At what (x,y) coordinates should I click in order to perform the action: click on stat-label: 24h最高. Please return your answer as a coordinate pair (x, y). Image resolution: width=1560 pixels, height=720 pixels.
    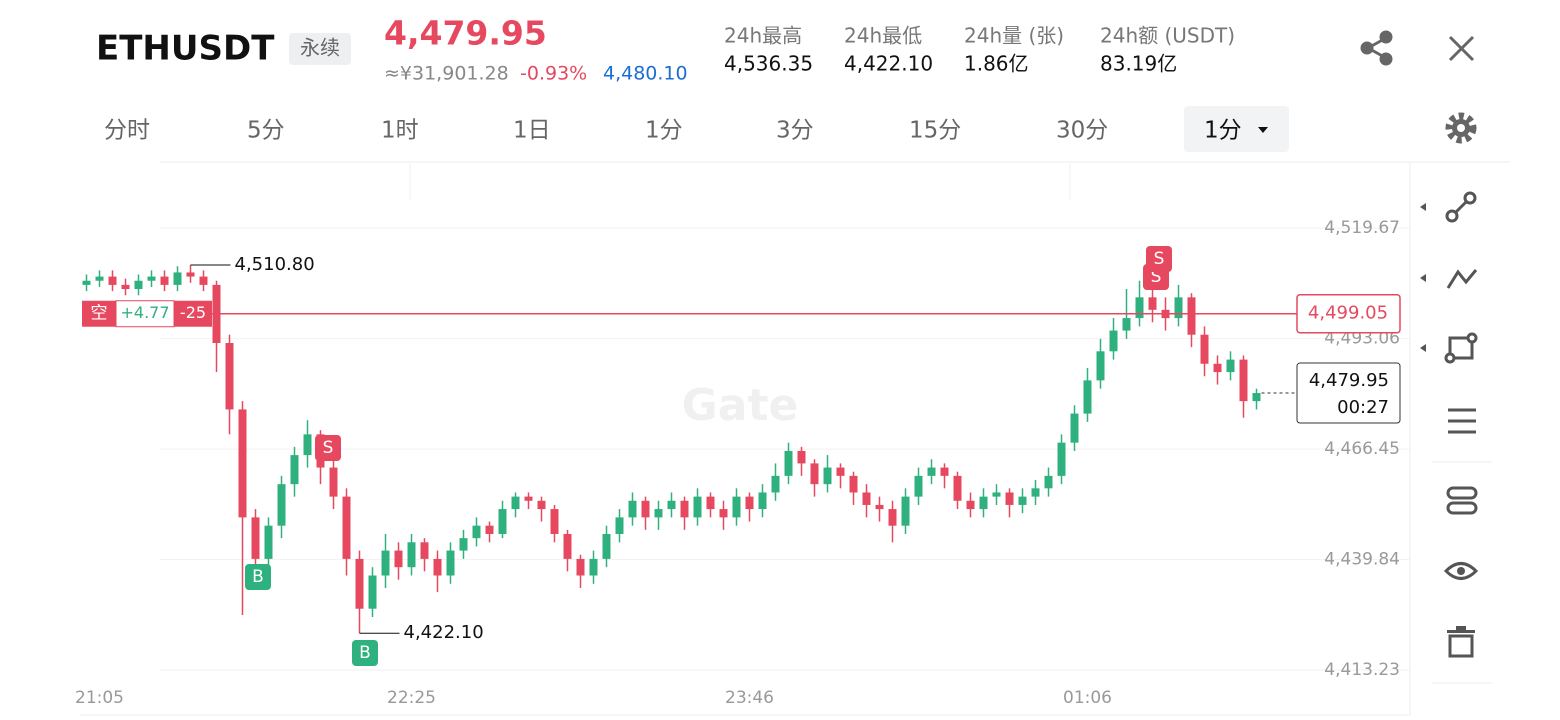
    Looking at the image, I should click on (763, 36).